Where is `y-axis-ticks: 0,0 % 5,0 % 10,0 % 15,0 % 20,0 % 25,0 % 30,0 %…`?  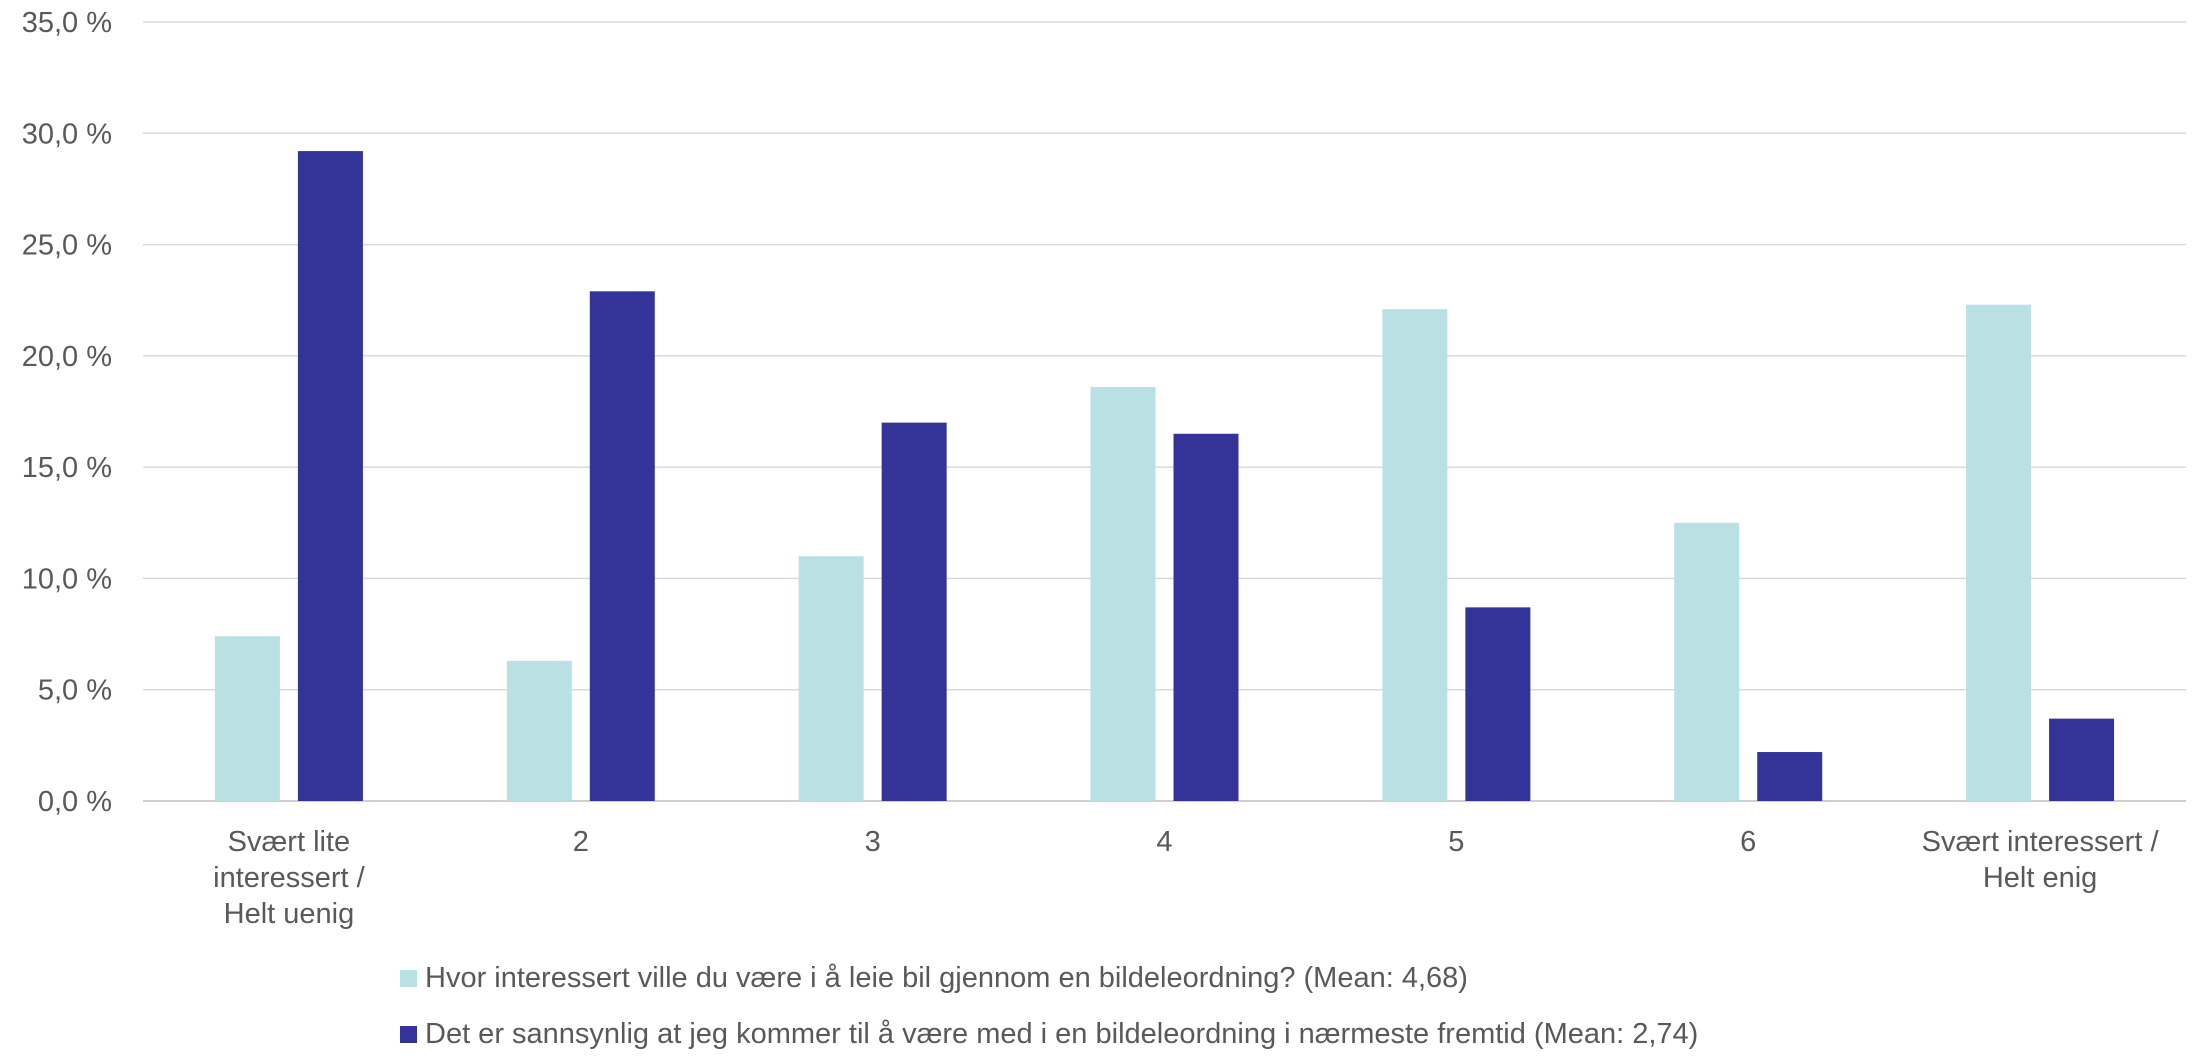
y-axis-ticks: 0,0 % 5,0 % 10,0 % 15,0 % 20,0 % 25,0 % 30,0 %… is located at coordinates (67, 412).